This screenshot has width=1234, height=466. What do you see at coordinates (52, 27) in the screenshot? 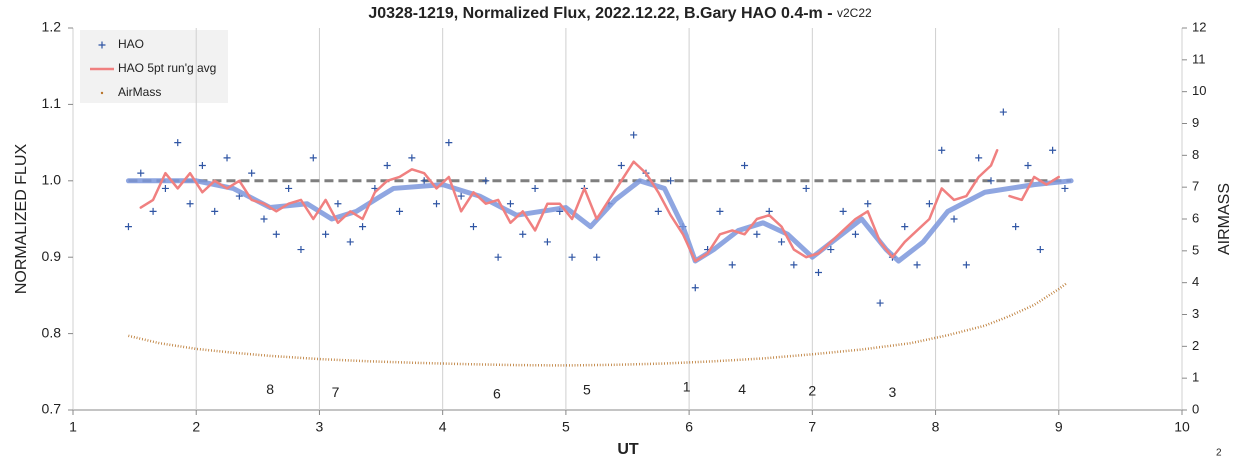
I see `y-tick-label: 1.2` at bounding box center [52, 27].